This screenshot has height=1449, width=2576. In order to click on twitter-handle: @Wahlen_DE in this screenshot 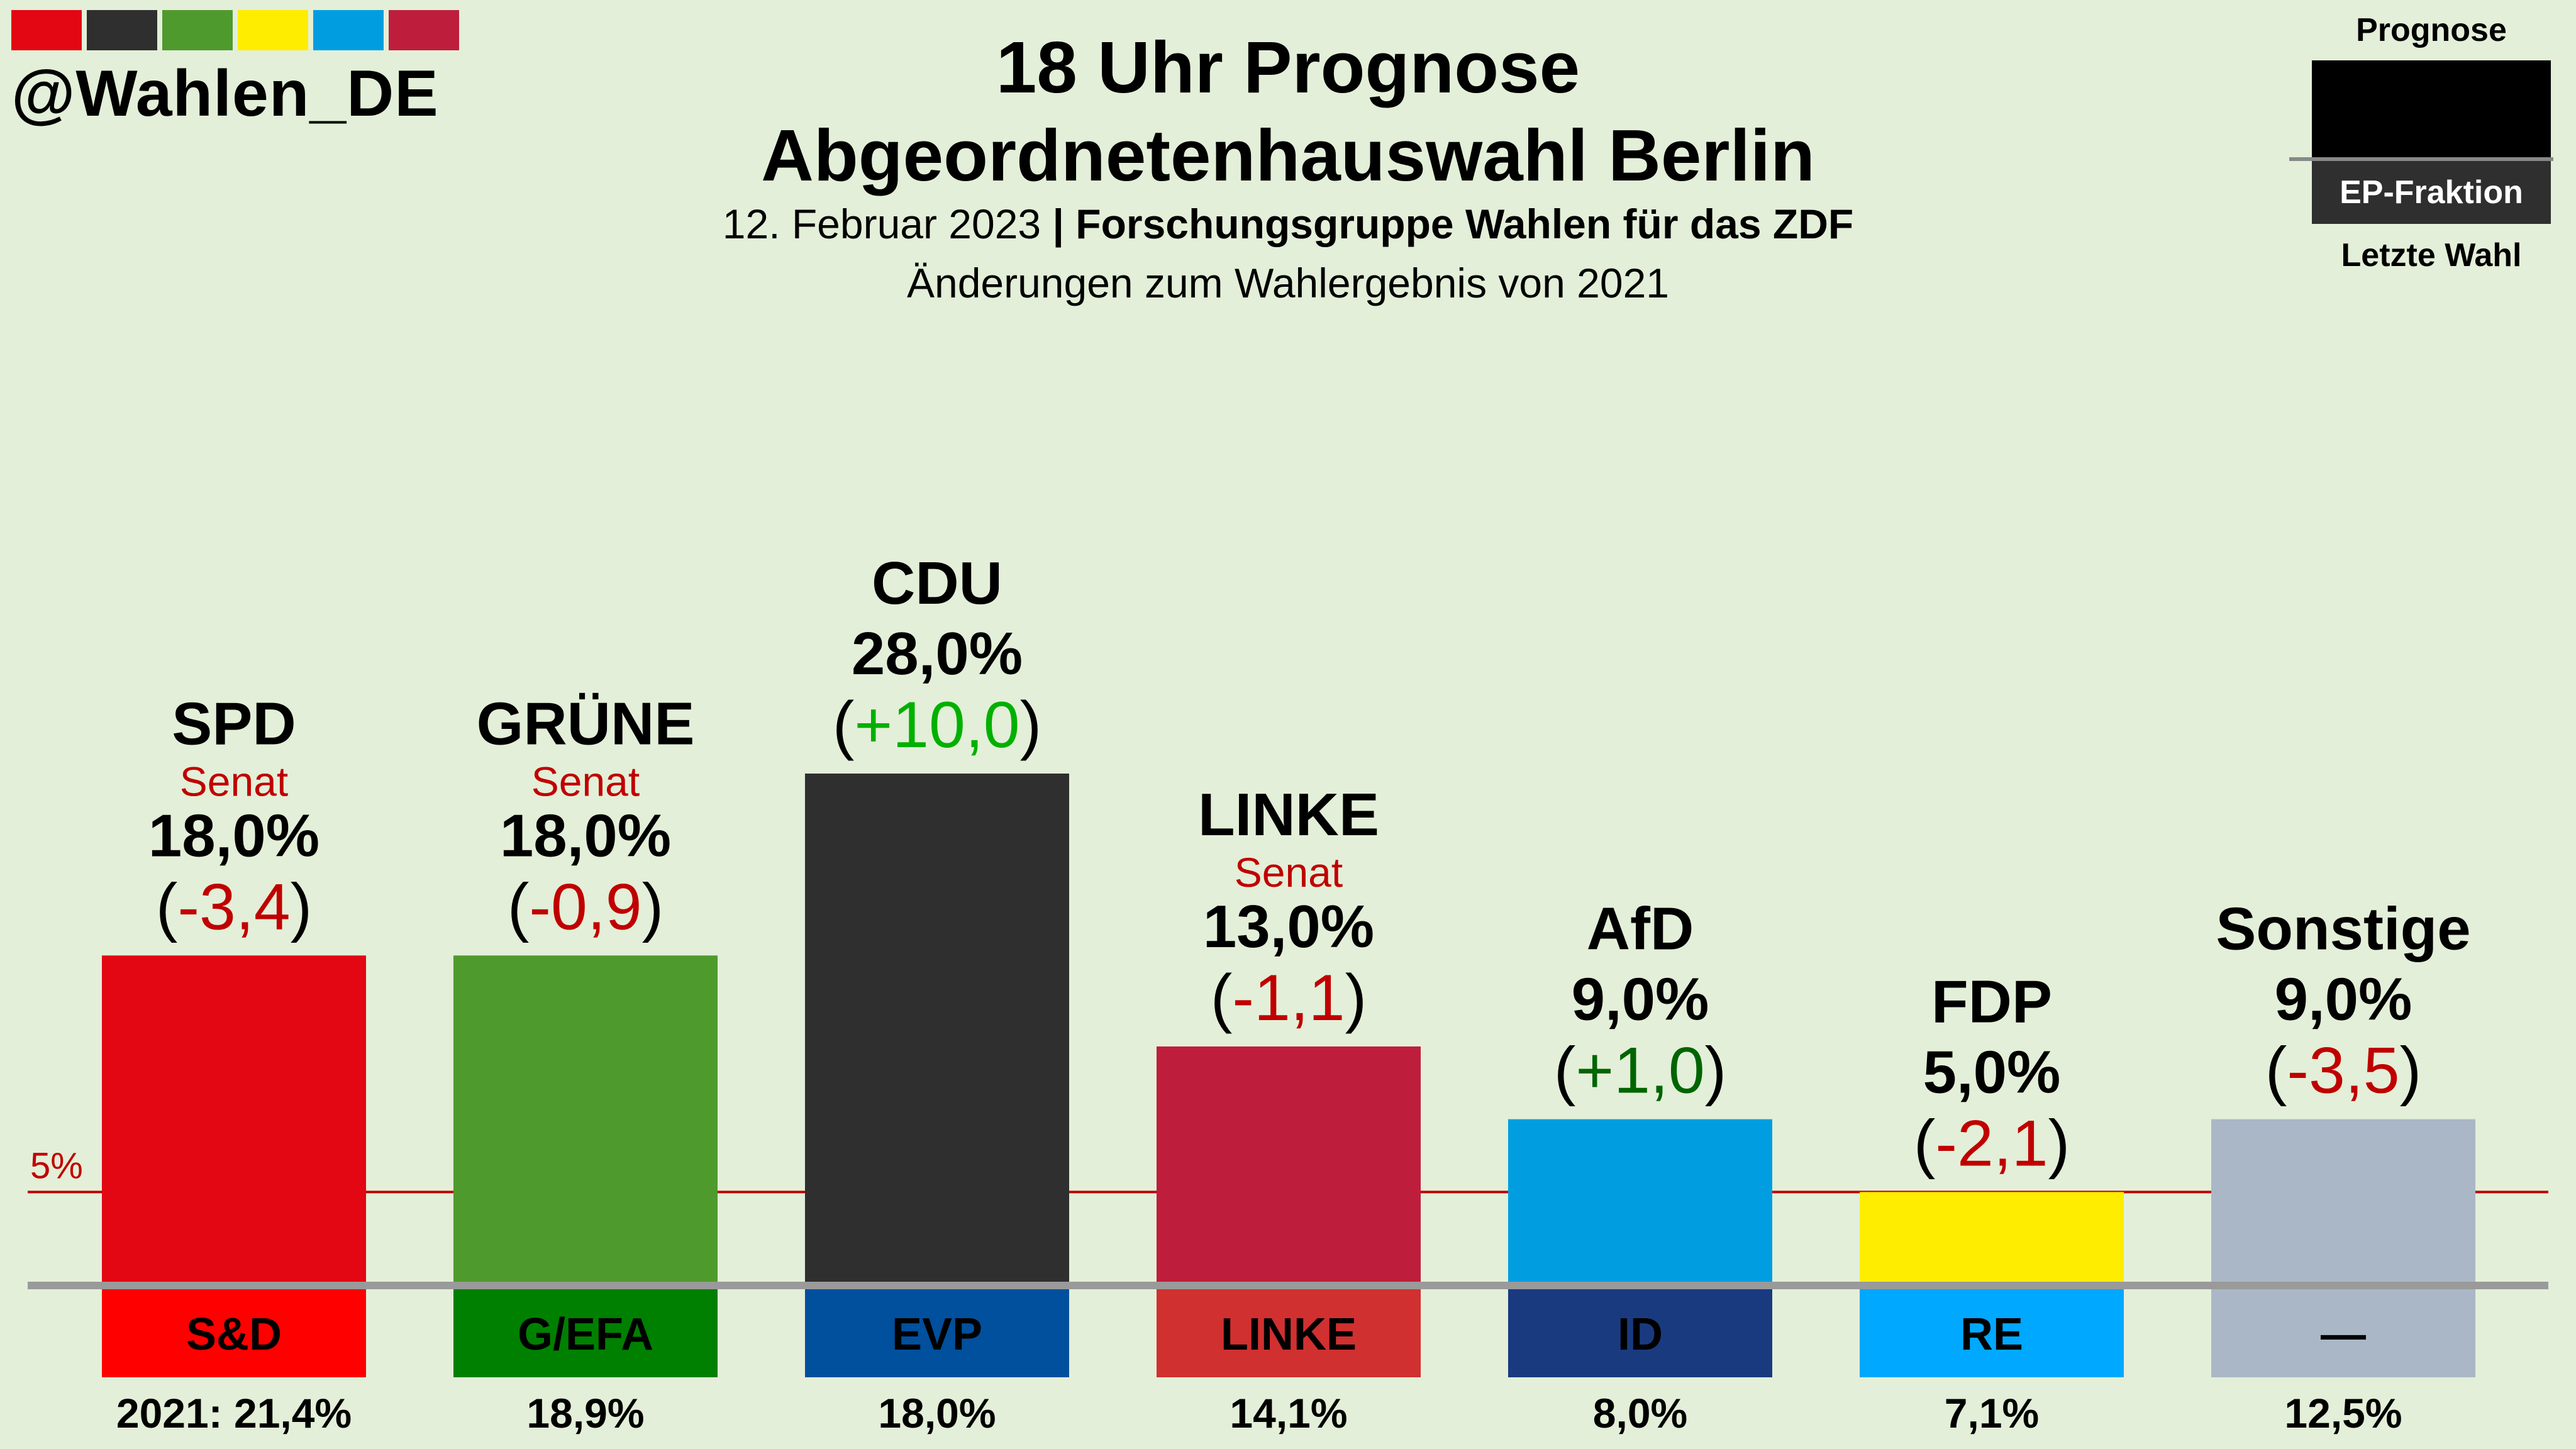, I will do `click(225, 93)`.